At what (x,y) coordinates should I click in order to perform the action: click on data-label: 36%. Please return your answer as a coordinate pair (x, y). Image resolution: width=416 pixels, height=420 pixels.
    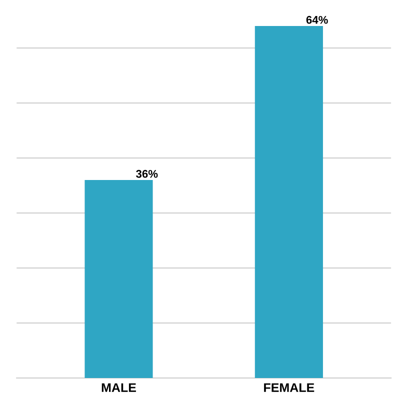
    Looking at the image, I should click on (147, 174).